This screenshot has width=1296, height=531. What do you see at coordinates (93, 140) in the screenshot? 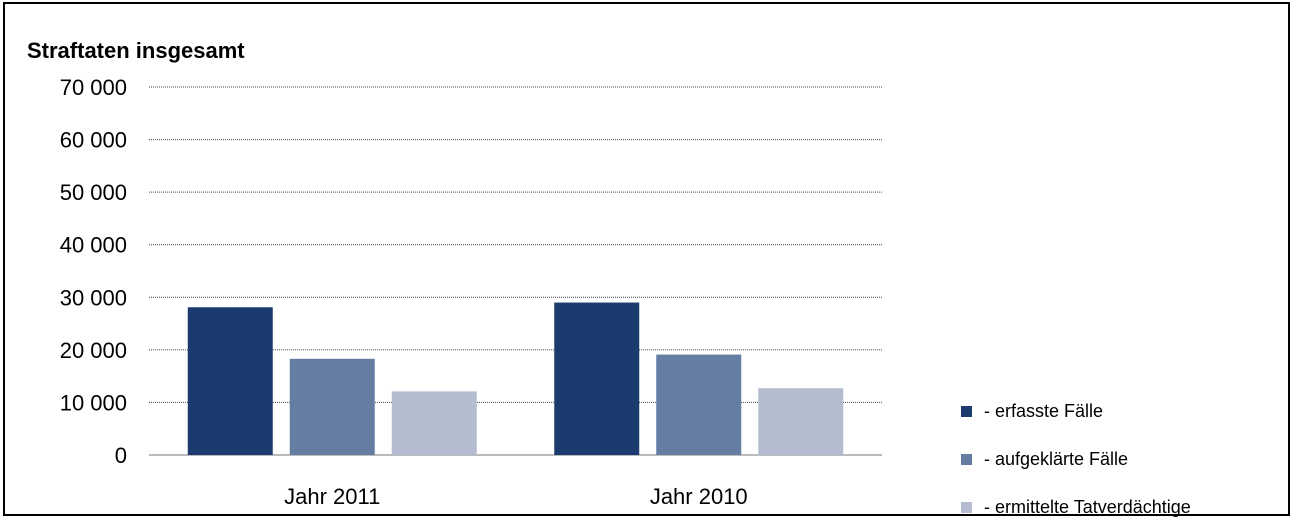
I see `y-tick-label: 60 000` at bounding box center [93, 140].